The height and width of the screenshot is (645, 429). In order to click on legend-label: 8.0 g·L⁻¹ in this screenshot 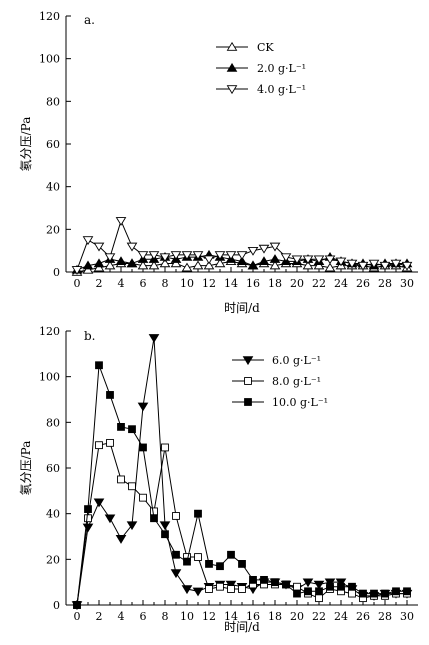, I will do `click(296, 381)`.